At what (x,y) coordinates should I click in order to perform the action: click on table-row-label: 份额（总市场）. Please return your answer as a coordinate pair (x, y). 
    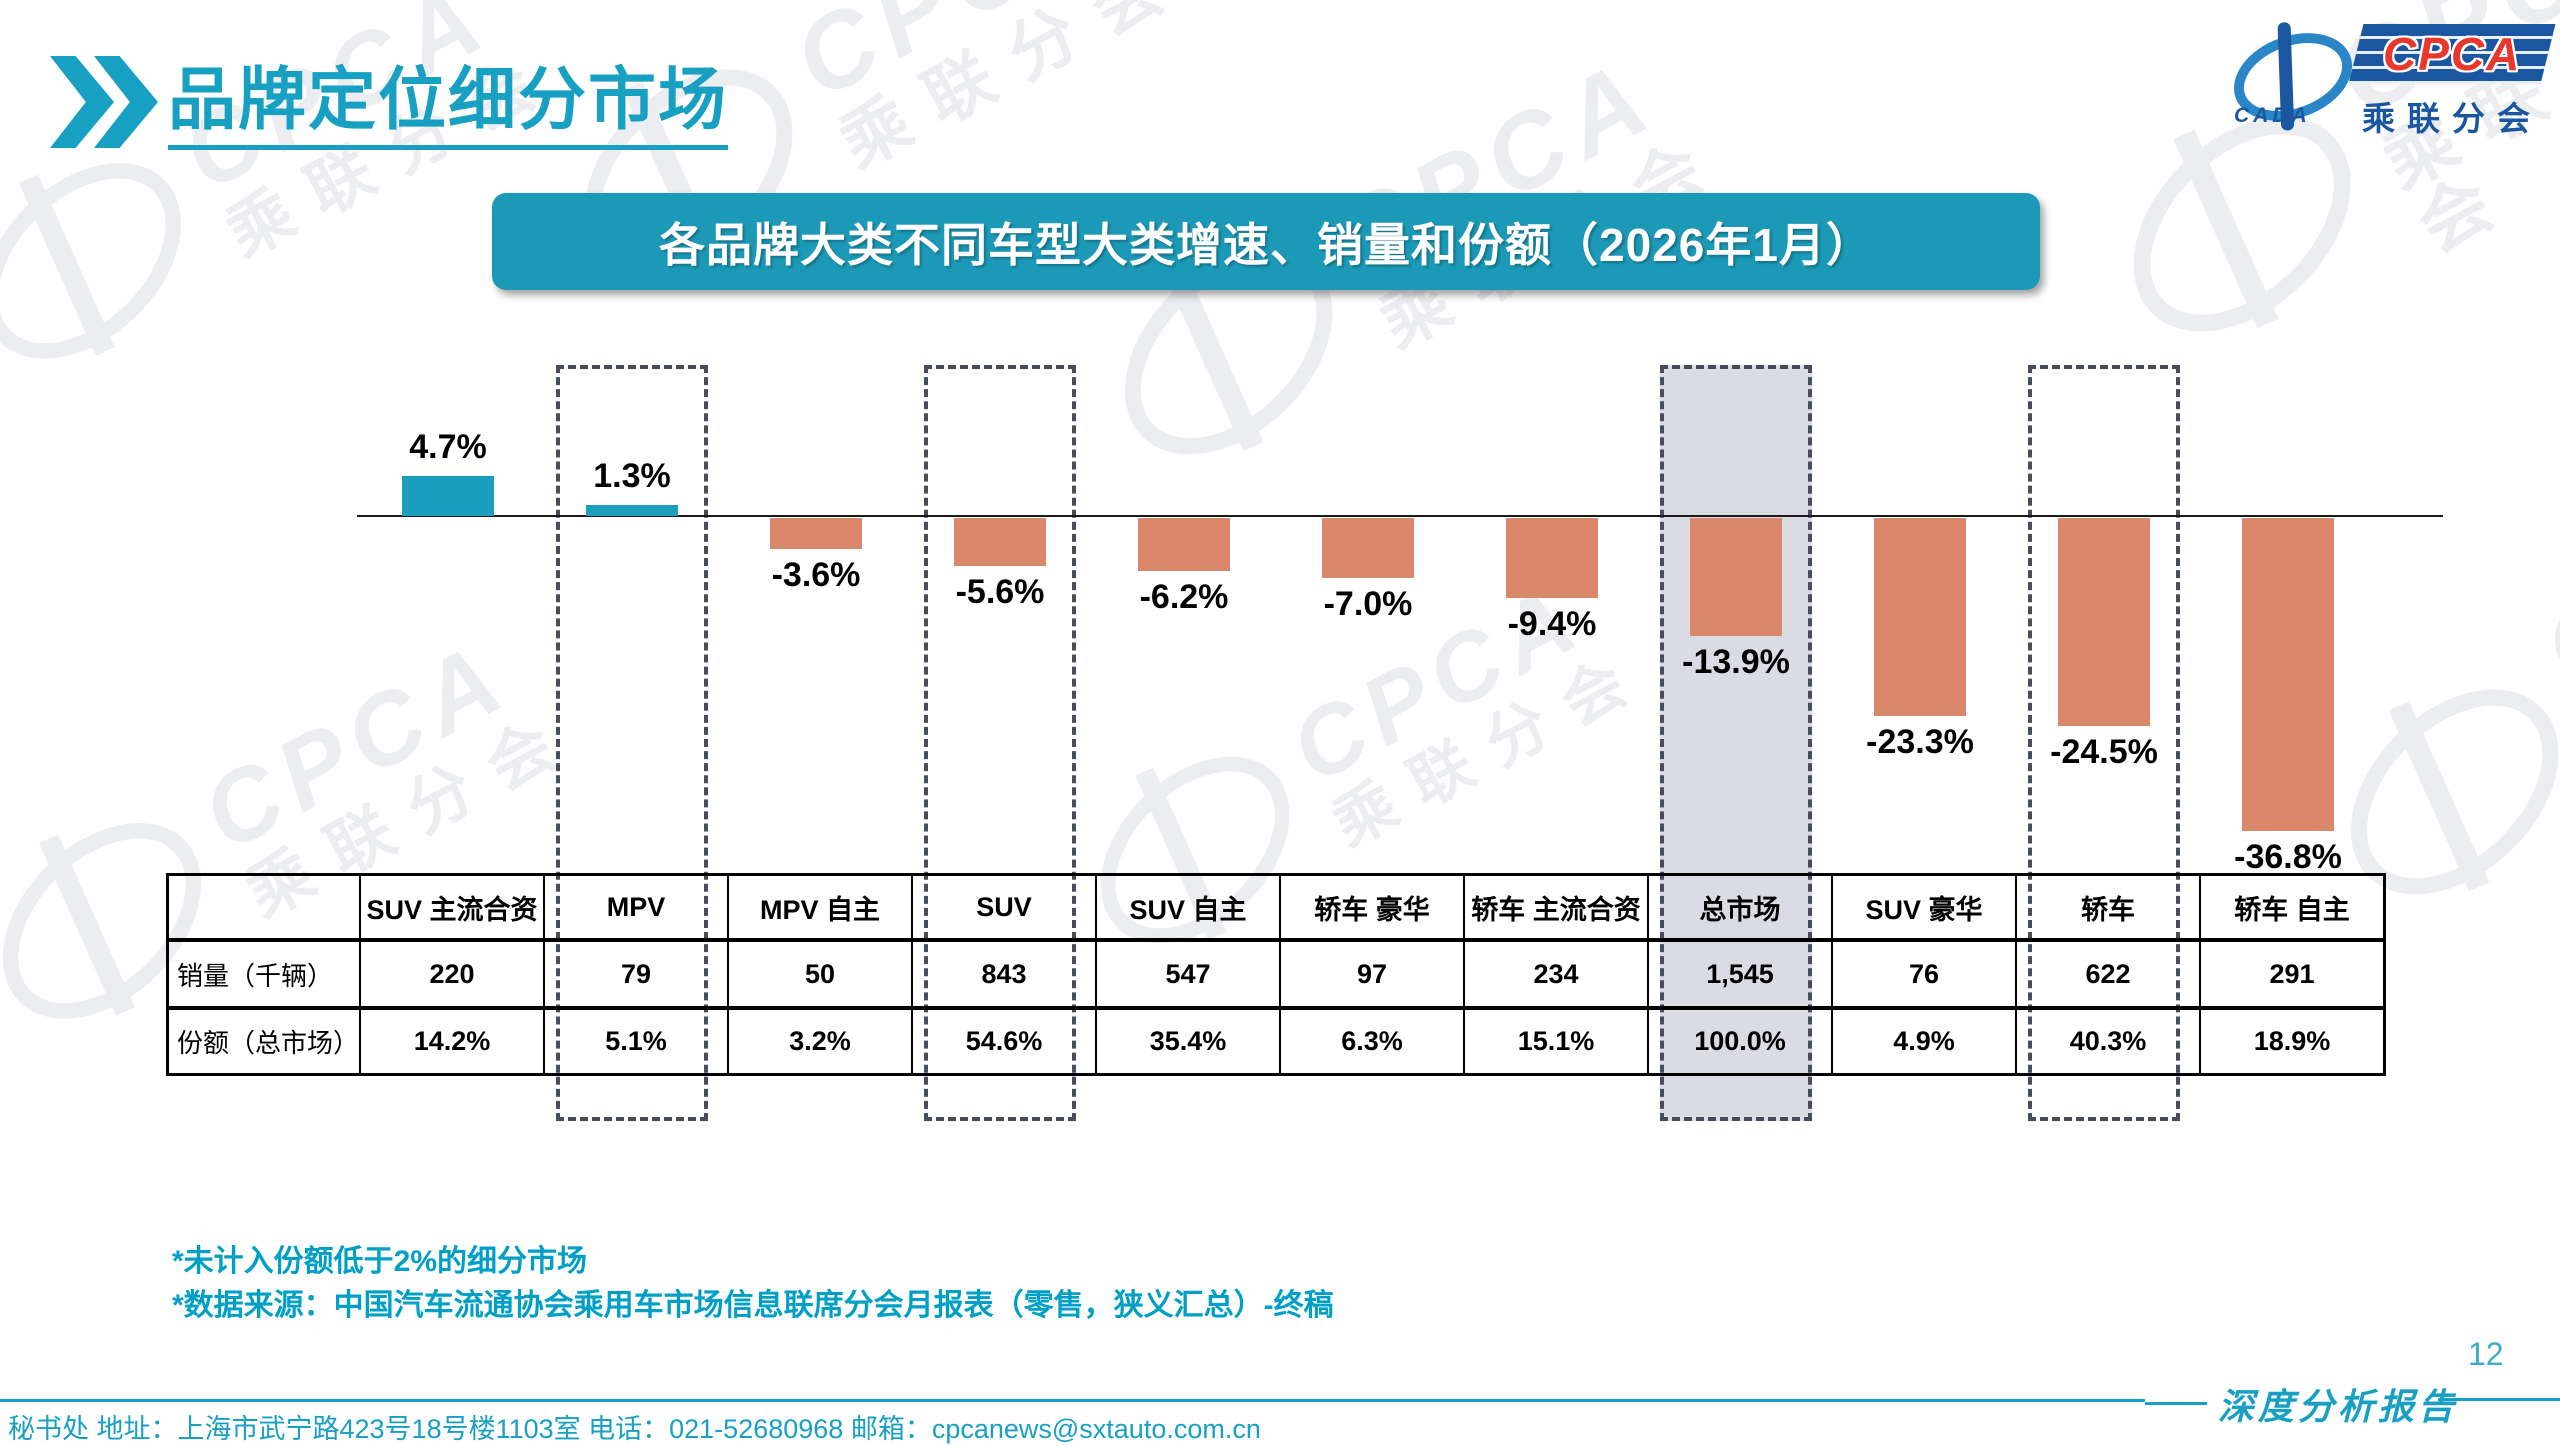
    Looking at the image, I should click on (264, 1039).